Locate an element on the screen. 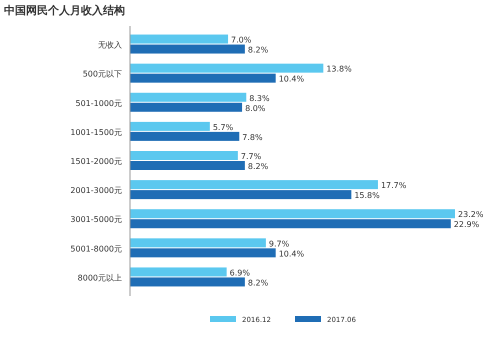 The width and height of the screenshot is (500, 350). data-label: 7.7% is located at coordinates (251, 156).